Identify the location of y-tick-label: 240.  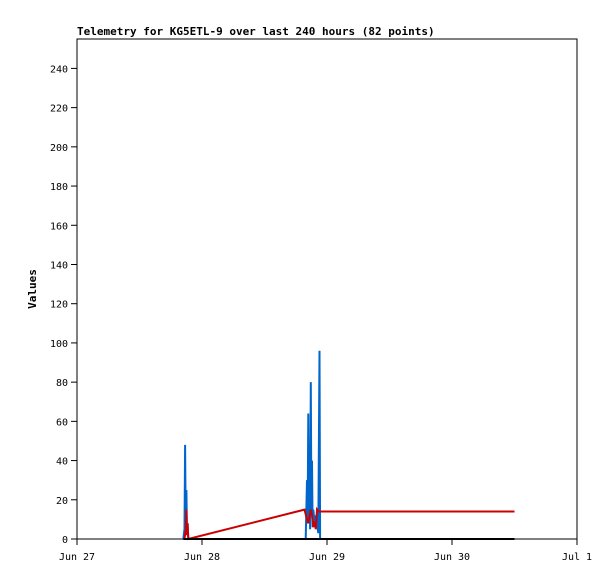
(59, 69).